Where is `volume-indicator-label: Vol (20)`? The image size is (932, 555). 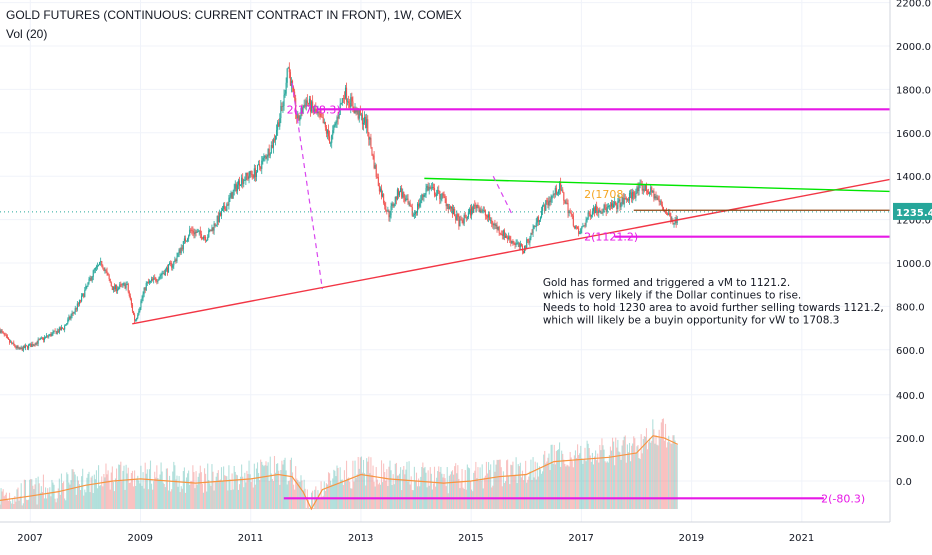
volume-indicator-label: Vol (20) is located at coordinates (27, 34).